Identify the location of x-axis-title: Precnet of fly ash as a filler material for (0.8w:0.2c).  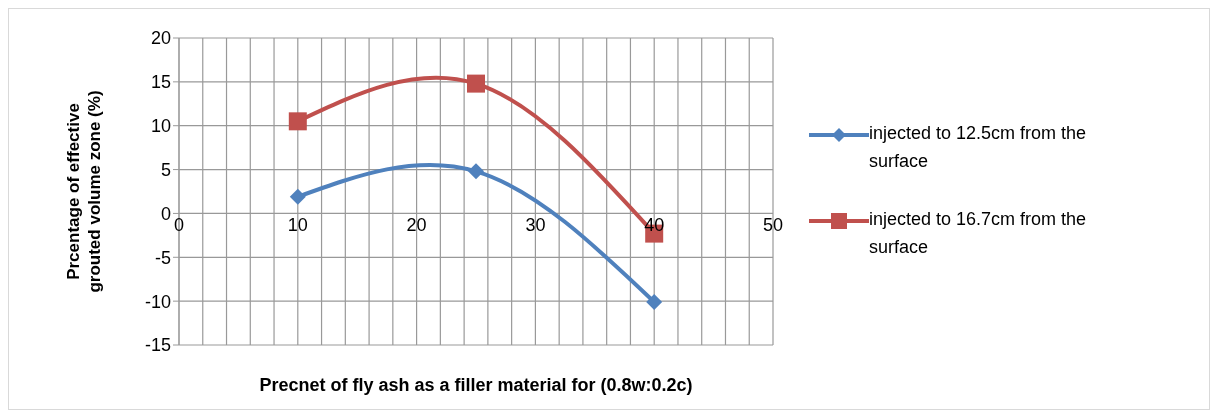
(476, 385).